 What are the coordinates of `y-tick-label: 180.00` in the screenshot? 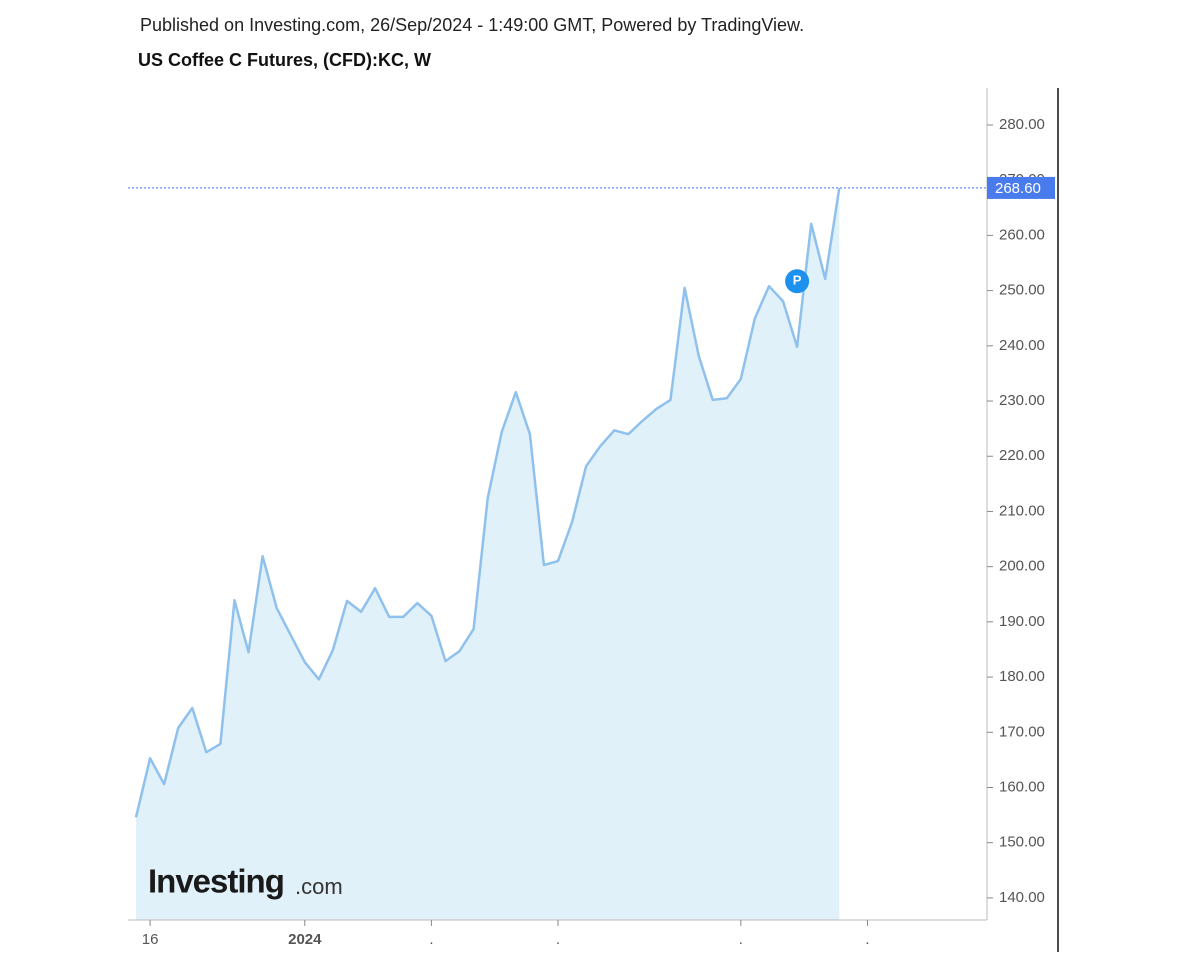 It's located at (1022, 676).